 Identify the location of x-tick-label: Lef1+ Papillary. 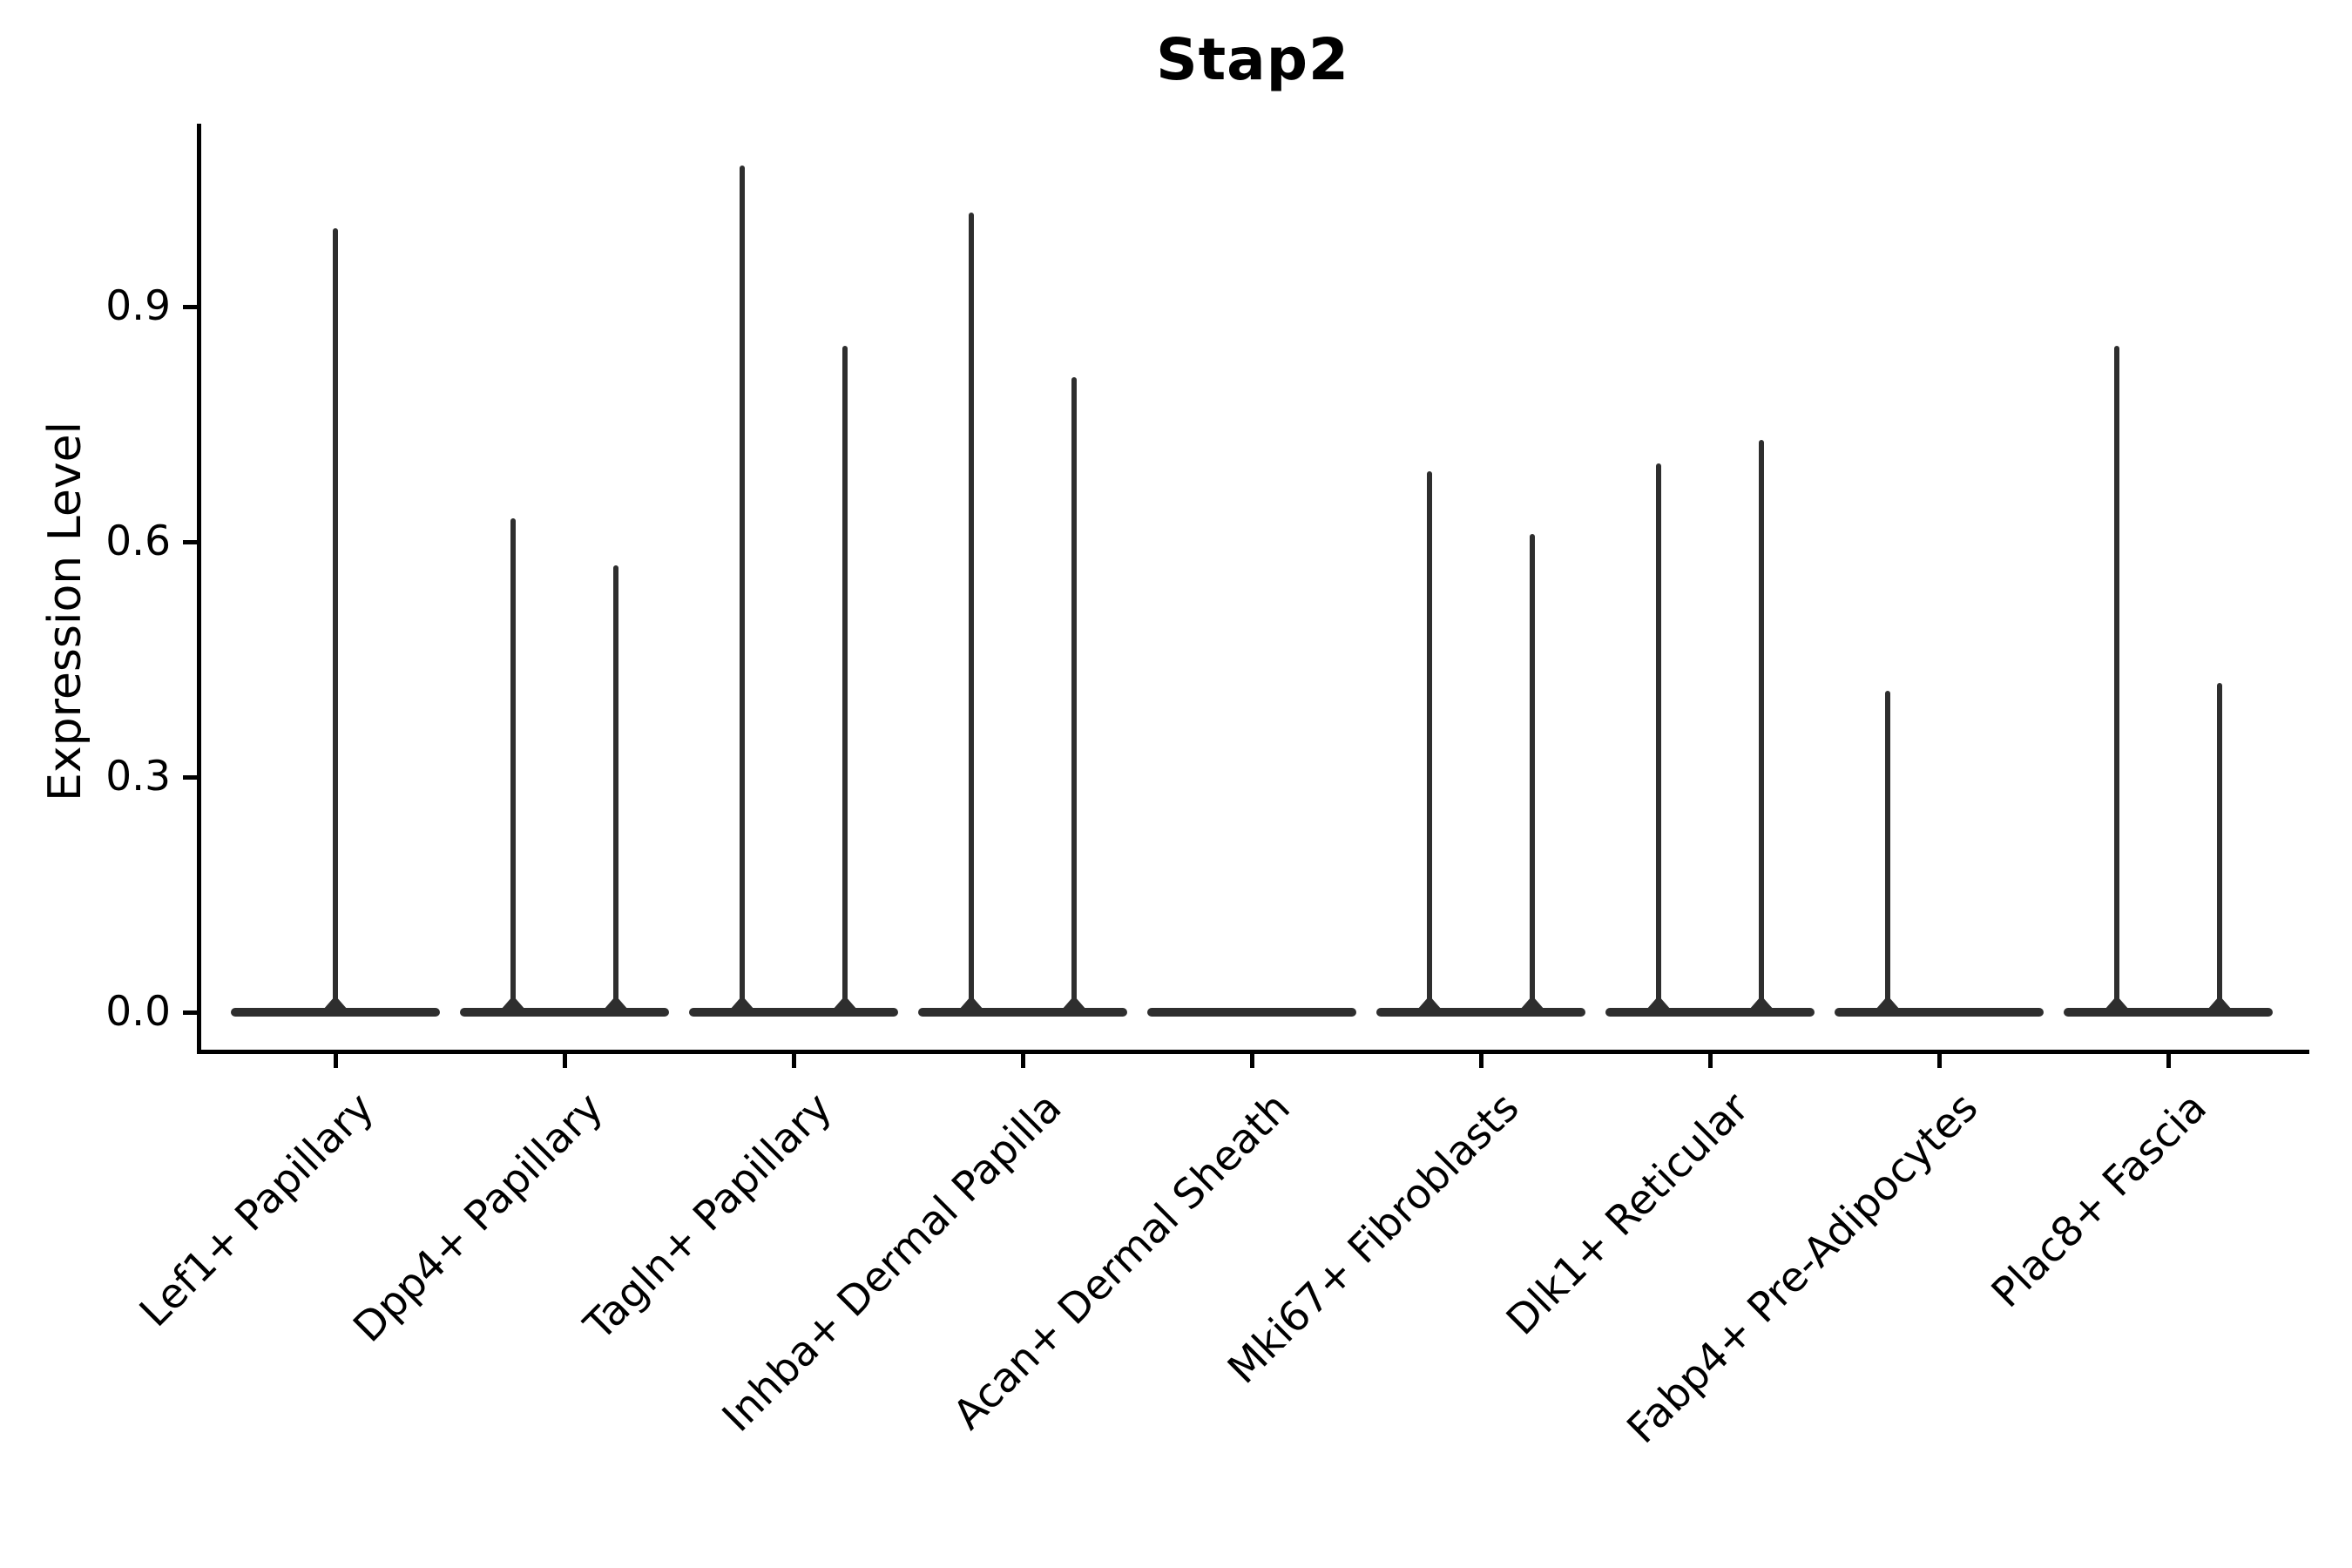
(256, 1210).